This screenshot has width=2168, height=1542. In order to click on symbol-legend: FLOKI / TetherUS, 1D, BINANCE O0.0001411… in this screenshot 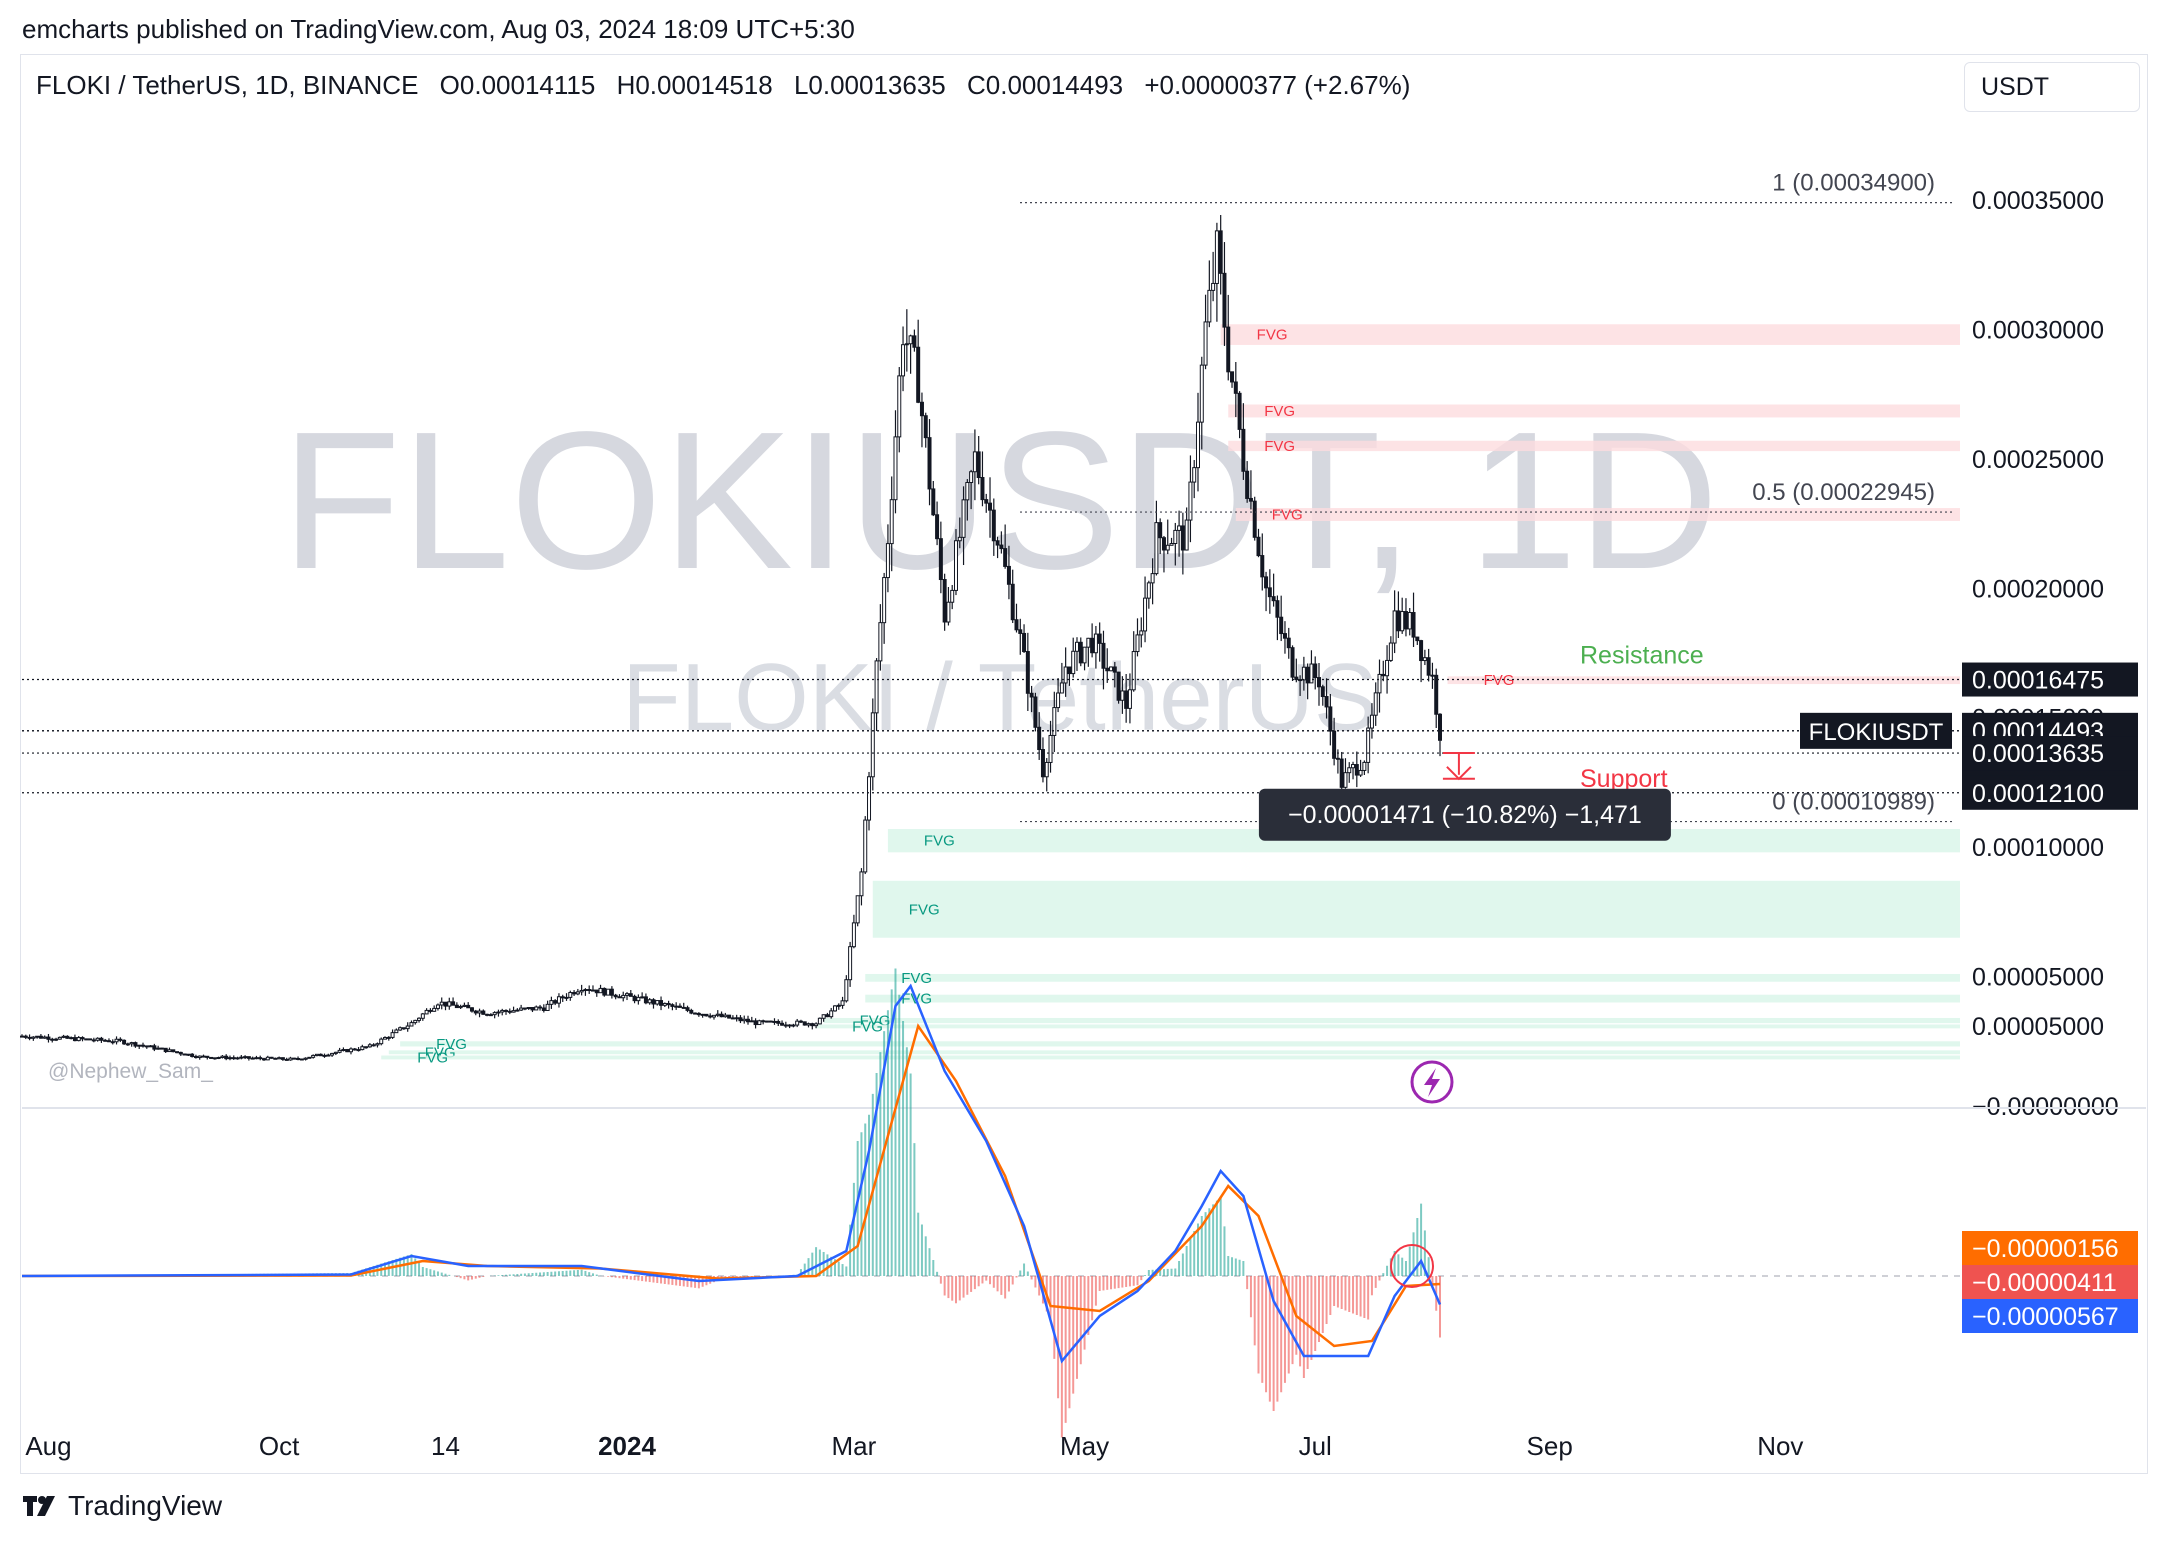, I will do `click(730, 85)`.